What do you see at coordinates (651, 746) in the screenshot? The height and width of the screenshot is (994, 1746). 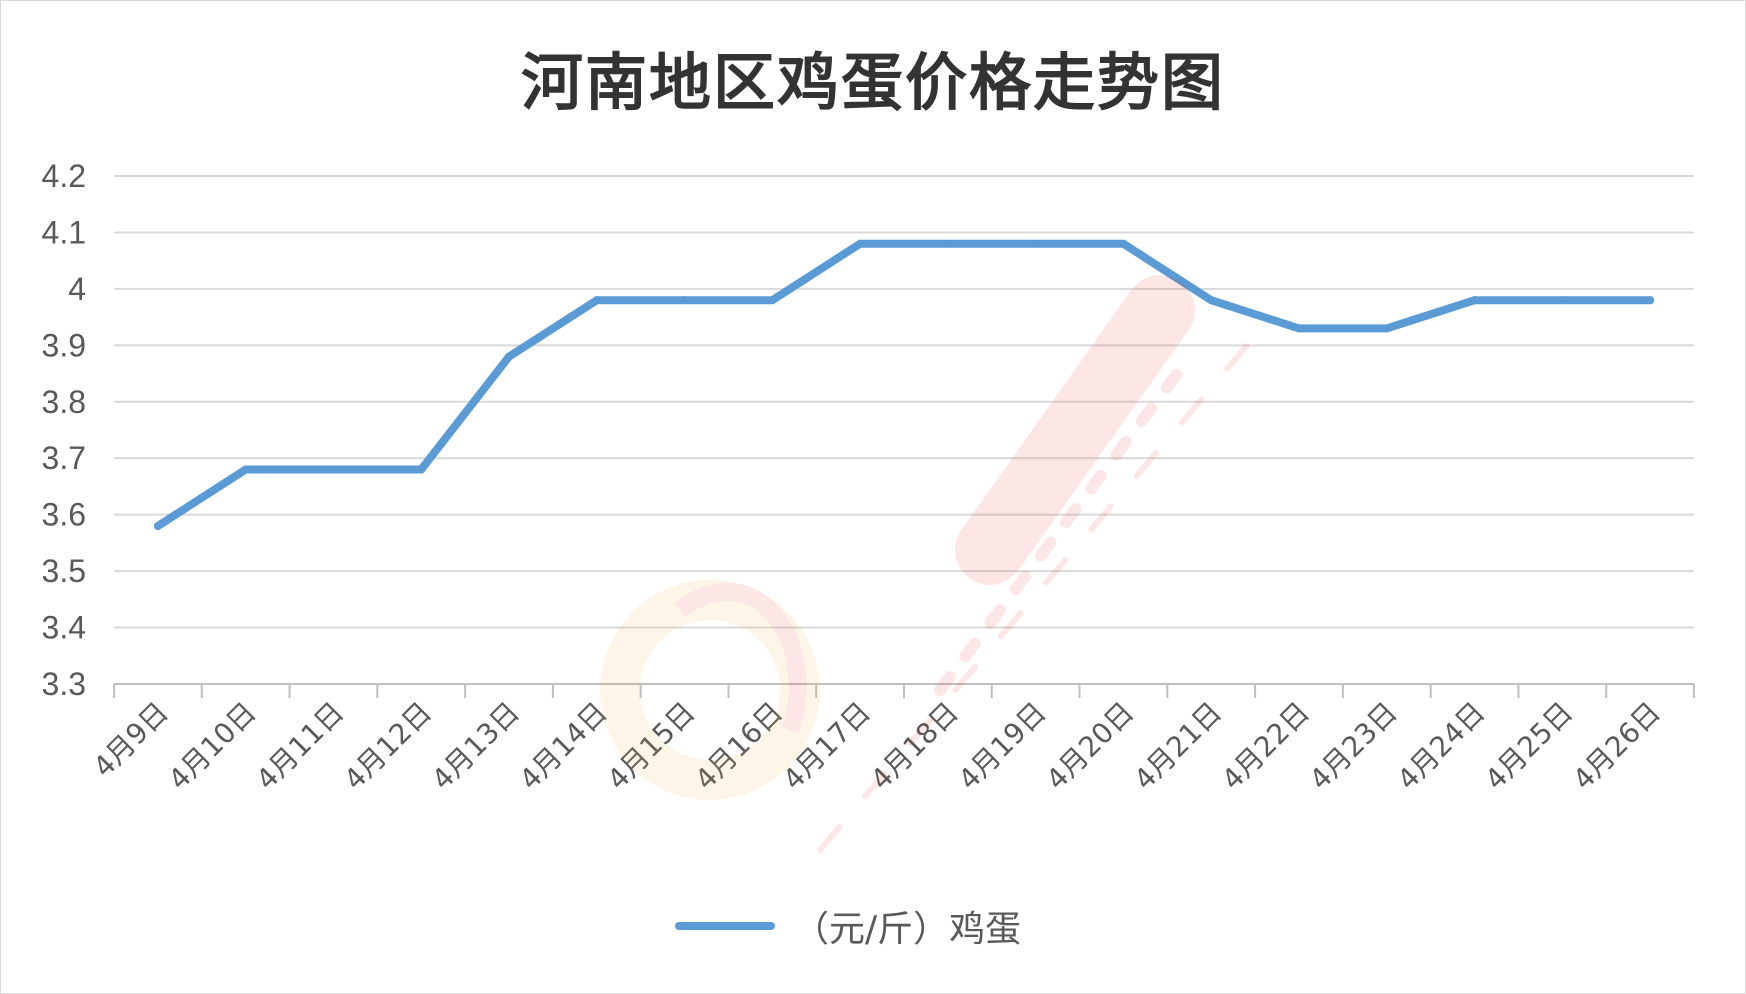 I see `x-tick-label: 4月15日` at bounding box center [651, 746].